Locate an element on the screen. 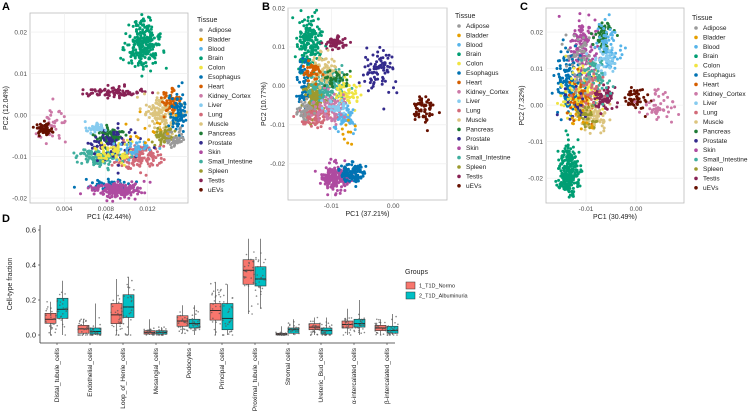 The height and width of the screenshot is (418, 750). x-tick-label: 0.00 is located at coordinates (636, 209).